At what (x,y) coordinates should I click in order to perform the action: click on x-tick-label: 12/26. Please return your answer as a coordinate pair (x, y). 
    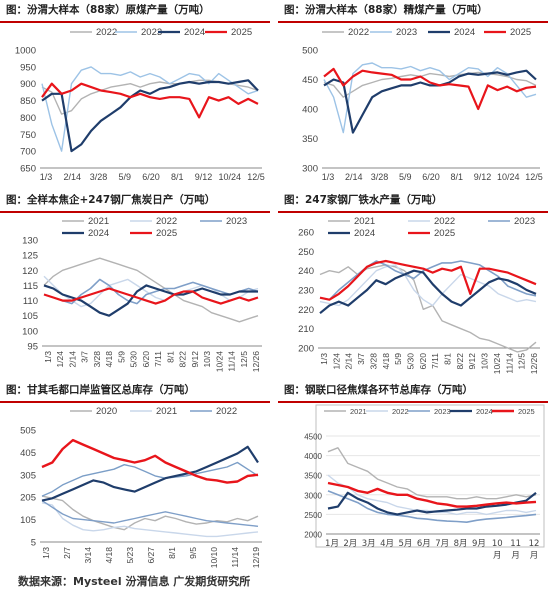
    Looking at the image, I should click on (256, 362).